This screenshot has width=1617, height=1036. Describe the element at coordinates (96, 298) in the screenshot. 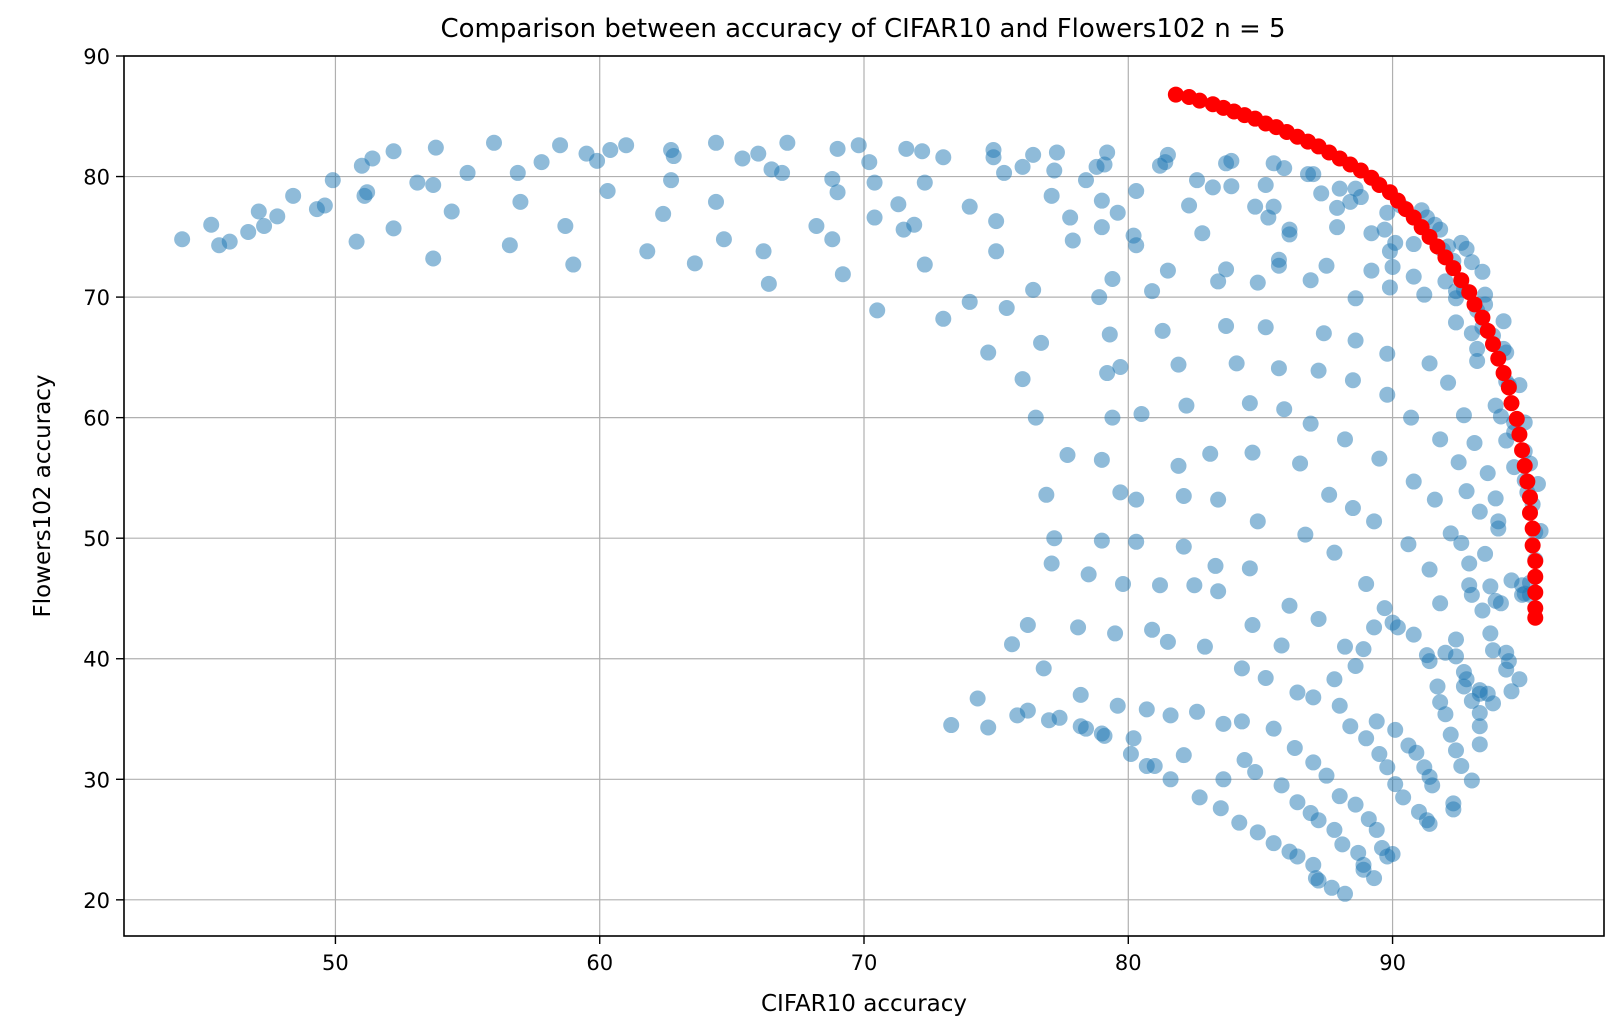

I see `y-tick-label: 70` at that location.